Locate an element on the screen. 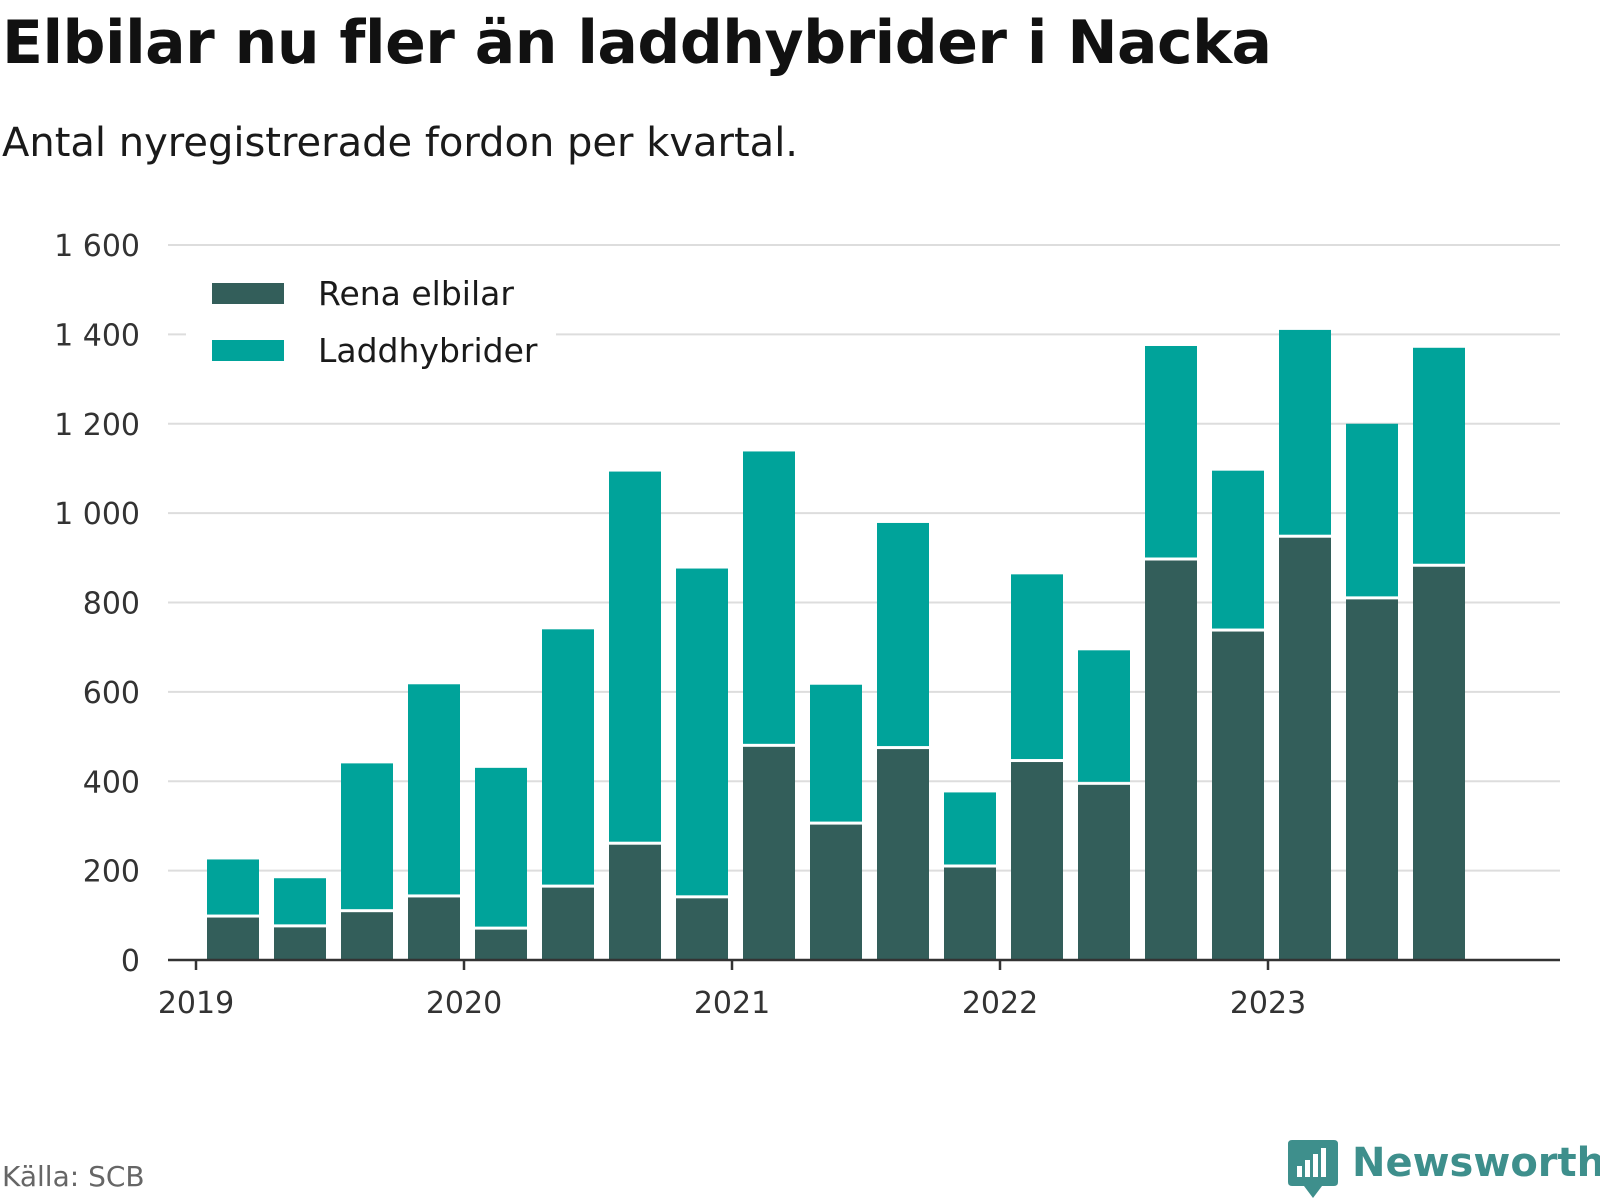 The height and width of the screenshot is (1202, 1600). legend: Rena elbilar Laddhybrider is located at coordinates (371, 328).